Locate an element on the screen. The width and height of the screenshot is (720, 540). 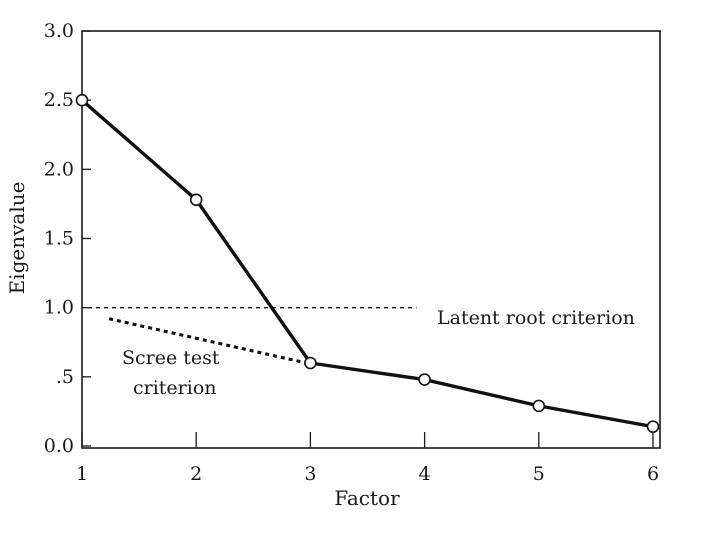
y-tick-label: 2.0 is located at coordinates (59, 169).